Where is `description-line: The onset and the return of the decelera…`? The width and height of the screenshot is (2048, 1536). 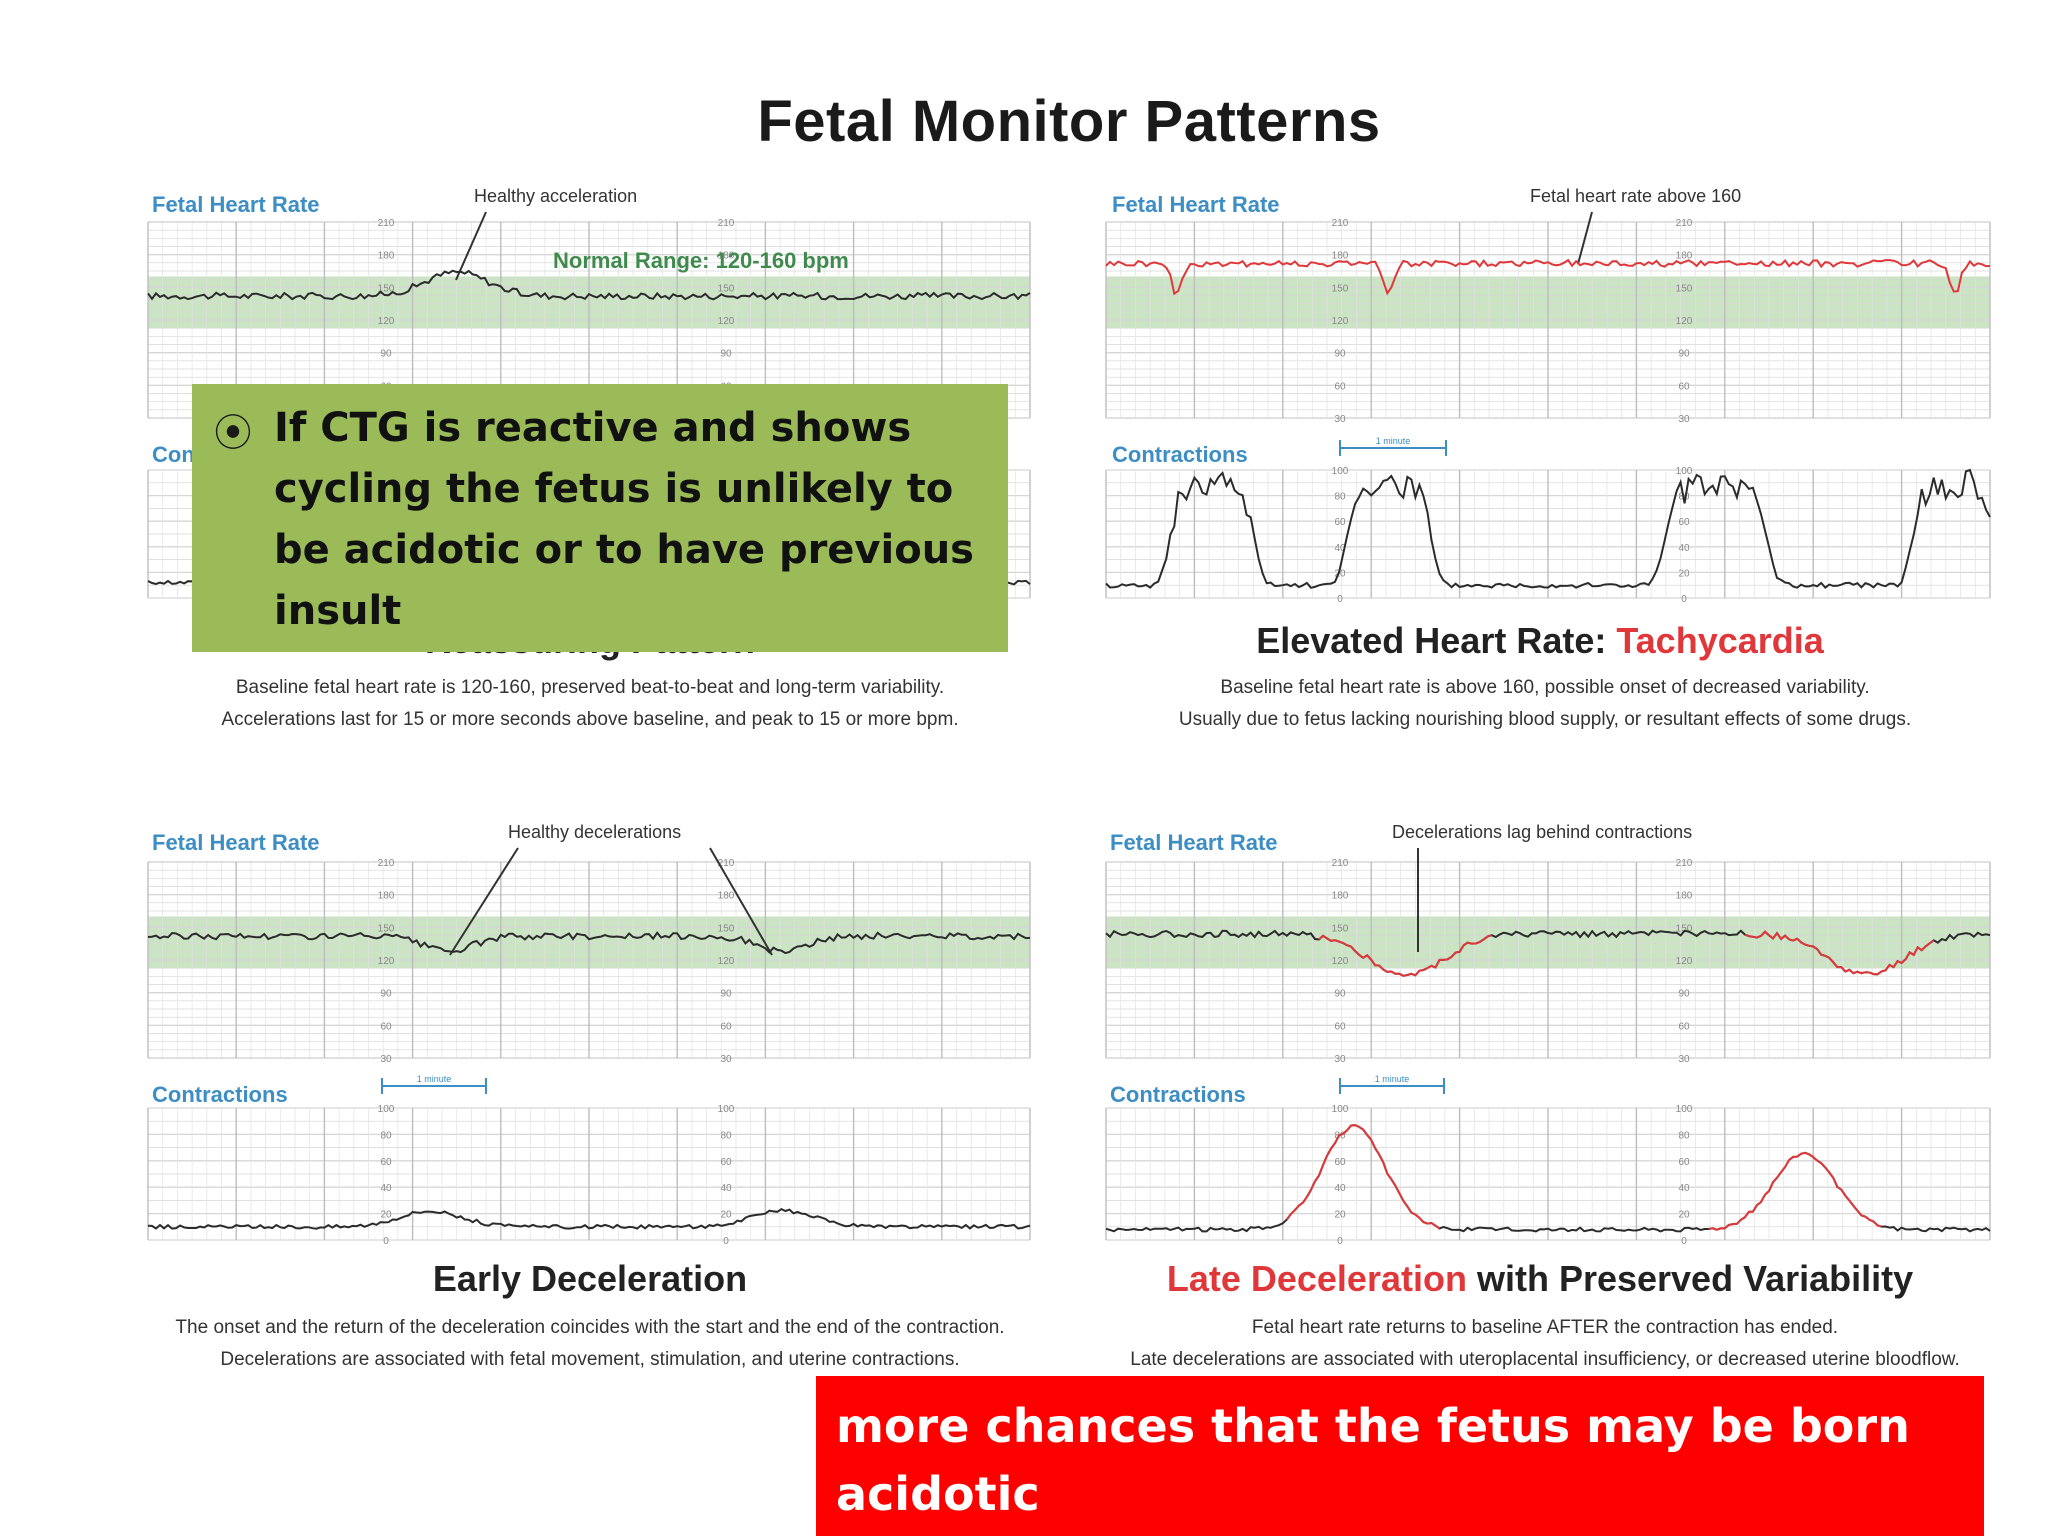 description-line: The onset and the return of the decelera… is located at coordinates (590, 1327).